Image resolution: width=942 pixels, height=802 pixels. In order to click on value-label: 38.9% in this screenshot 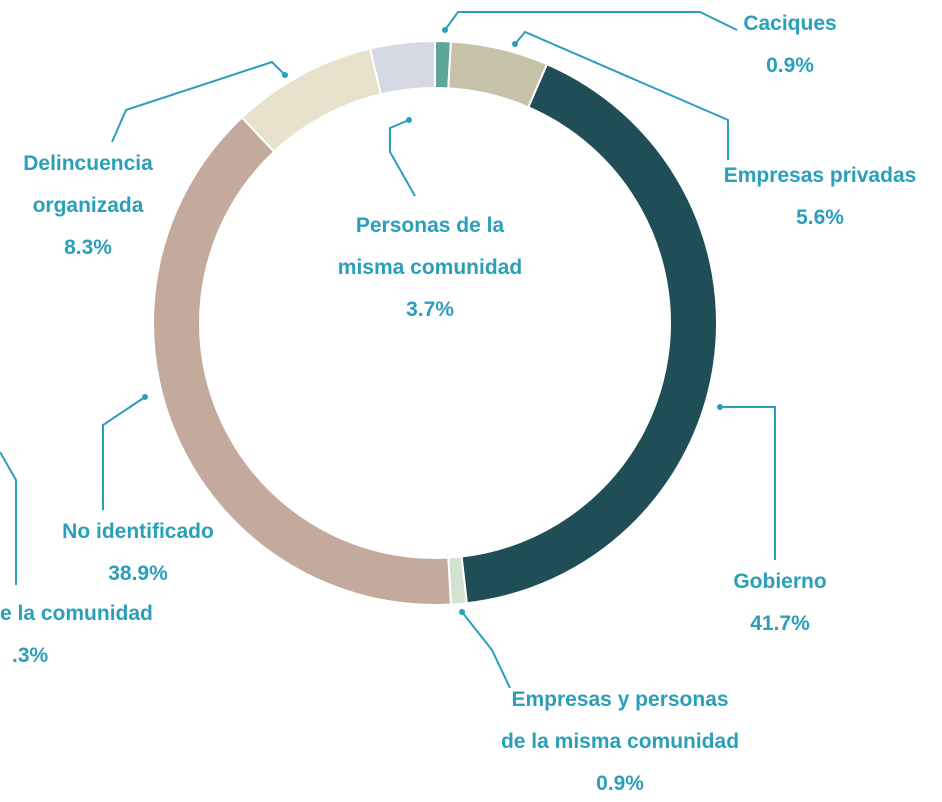, I will do `click(138, 573)`.